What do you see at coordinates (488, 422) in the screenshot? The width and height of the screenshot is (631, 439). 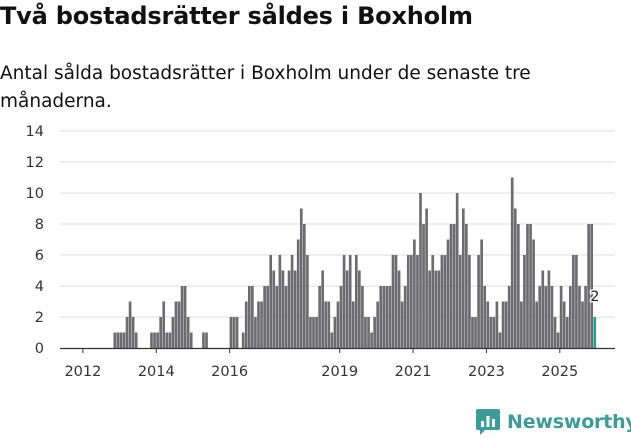 I see `chart-bubble-icon` at bounding box center [488, 422].